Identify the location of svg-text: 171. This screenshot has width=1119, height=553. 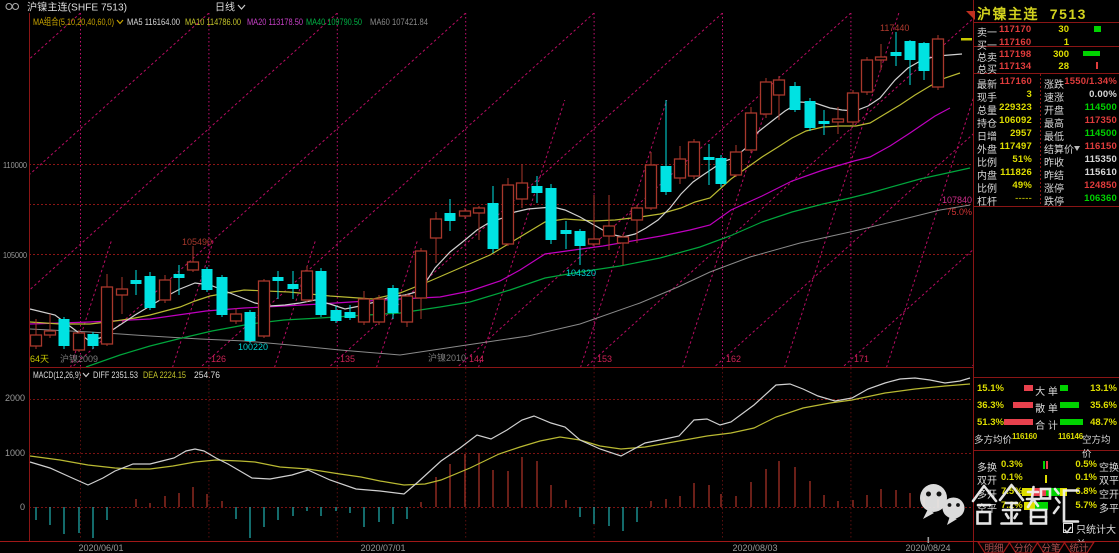
(861, 359).